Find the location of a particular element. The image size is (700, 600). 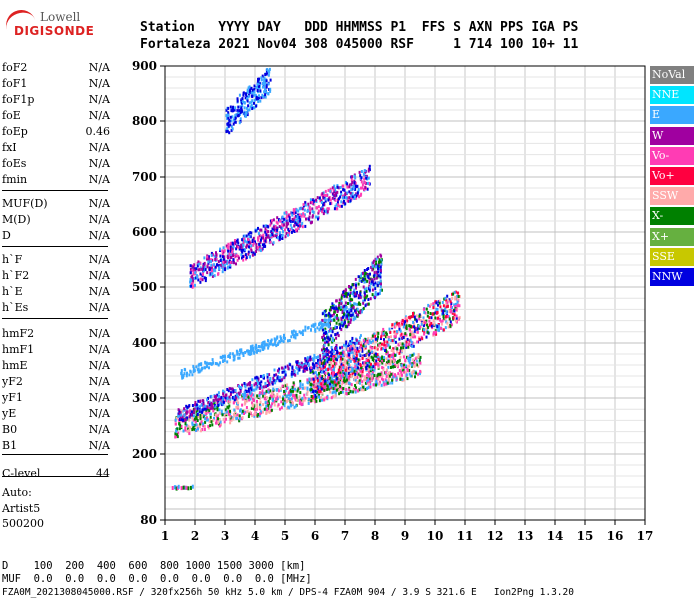

x-tick-label: 7 is located at coordinates (345, 536).